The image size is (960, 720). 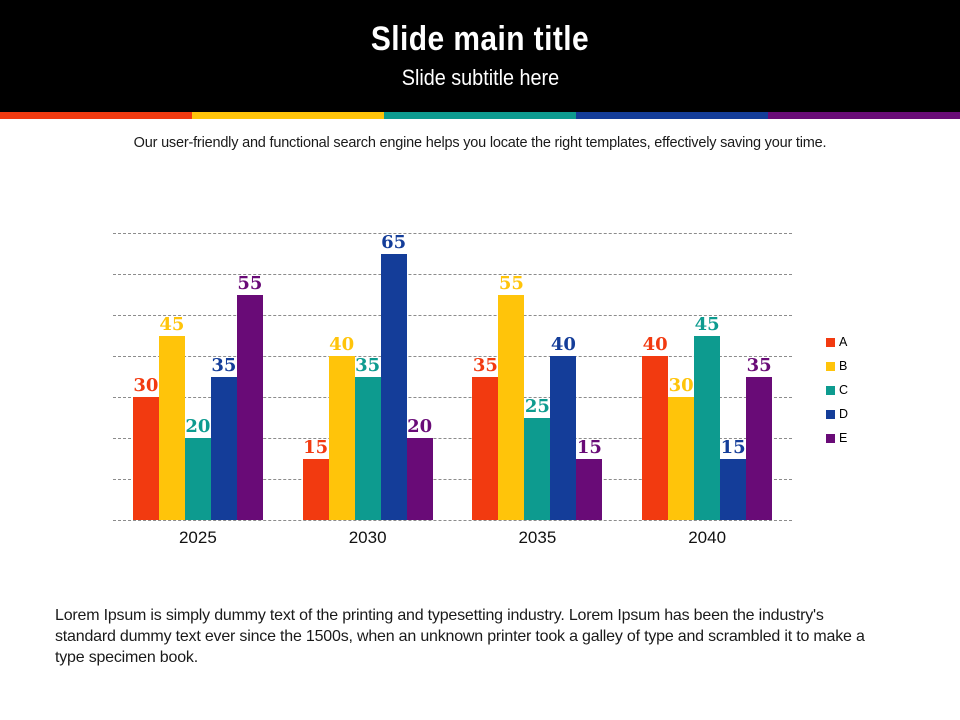 What do you see at coordinates (197, 537) in the screenshot?
I see `x-axis-label-2025: 2025` at bounding box center [197, 537].